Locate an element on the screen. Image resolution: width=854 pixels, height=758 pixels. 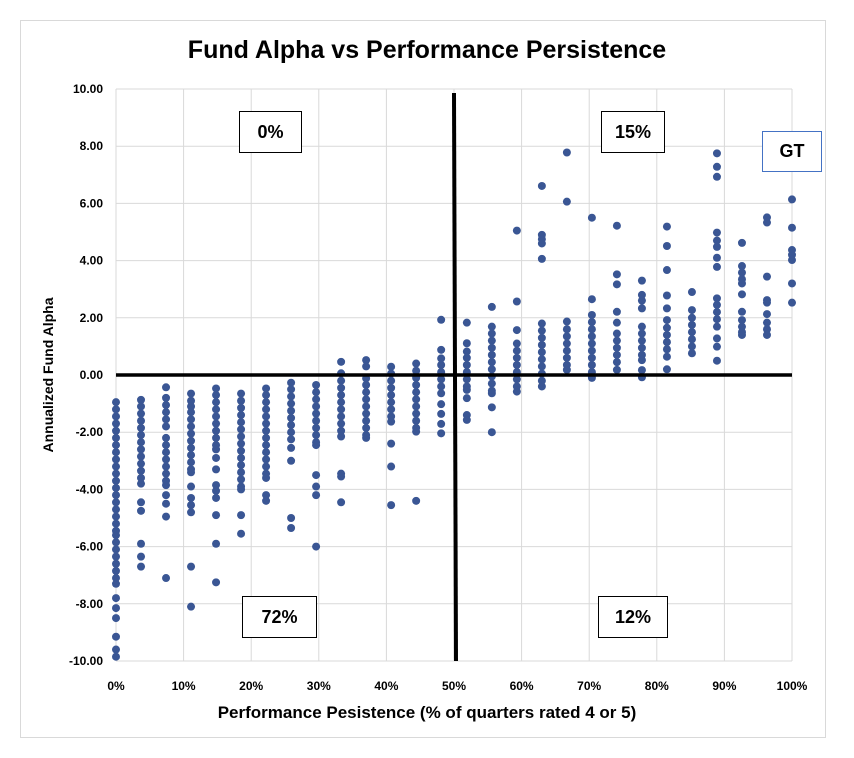
x-tick-label: 80% is located at coordinates (657, 686).